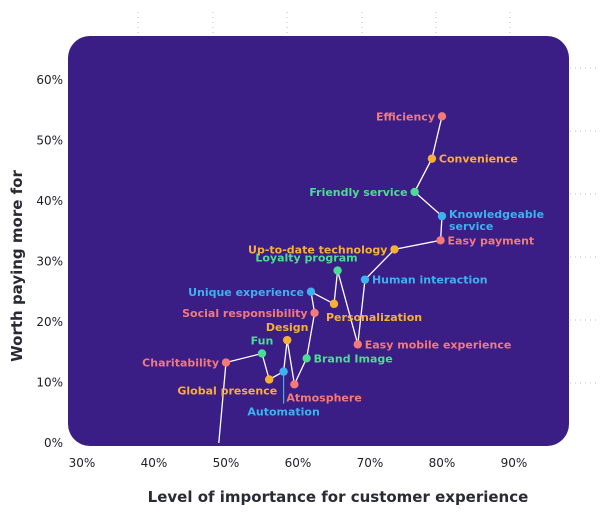 The width and height of the screenshot is (608, 517). What do you see at coordinates (323, 397) in the screenshot?
I see `point-label: Atmosphere` at bounding box center [323, 397].